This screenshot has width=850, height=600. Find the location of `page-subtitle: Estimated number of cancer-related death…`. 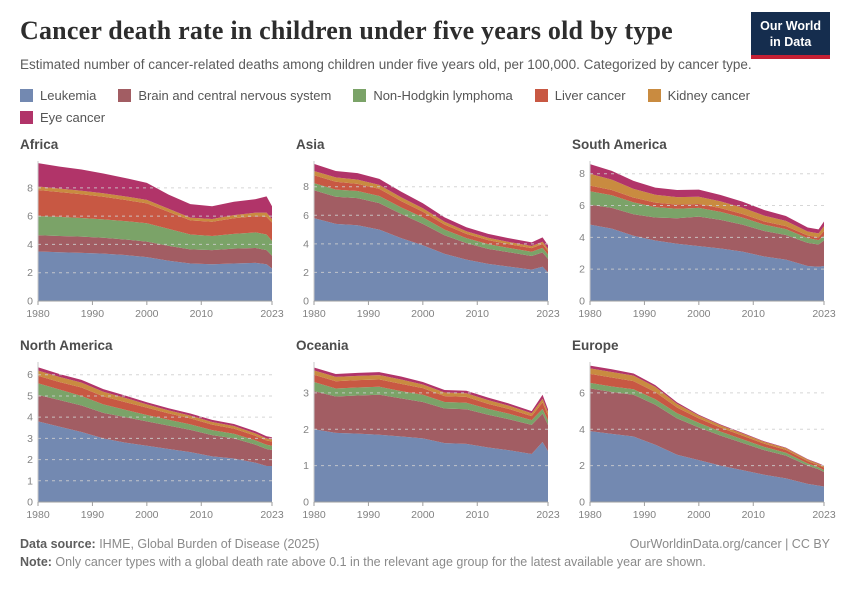

page-subtitle: Estimated number of cancer-related death… is located at coordinates (386, 64).